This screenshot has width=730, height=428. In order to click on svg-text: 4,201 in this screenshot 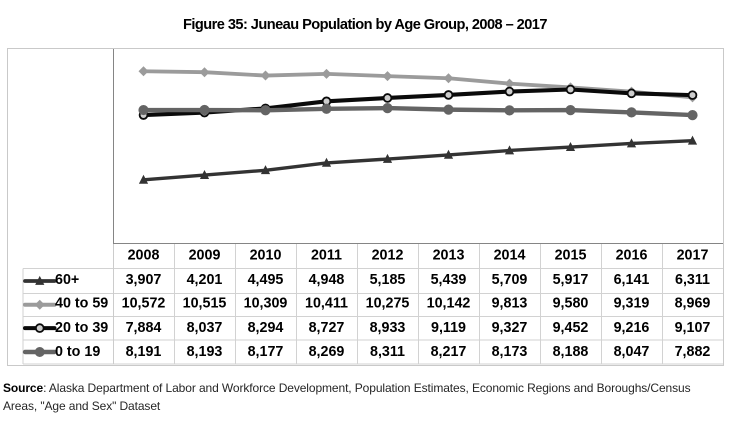, I will do `click(205, 280)`.